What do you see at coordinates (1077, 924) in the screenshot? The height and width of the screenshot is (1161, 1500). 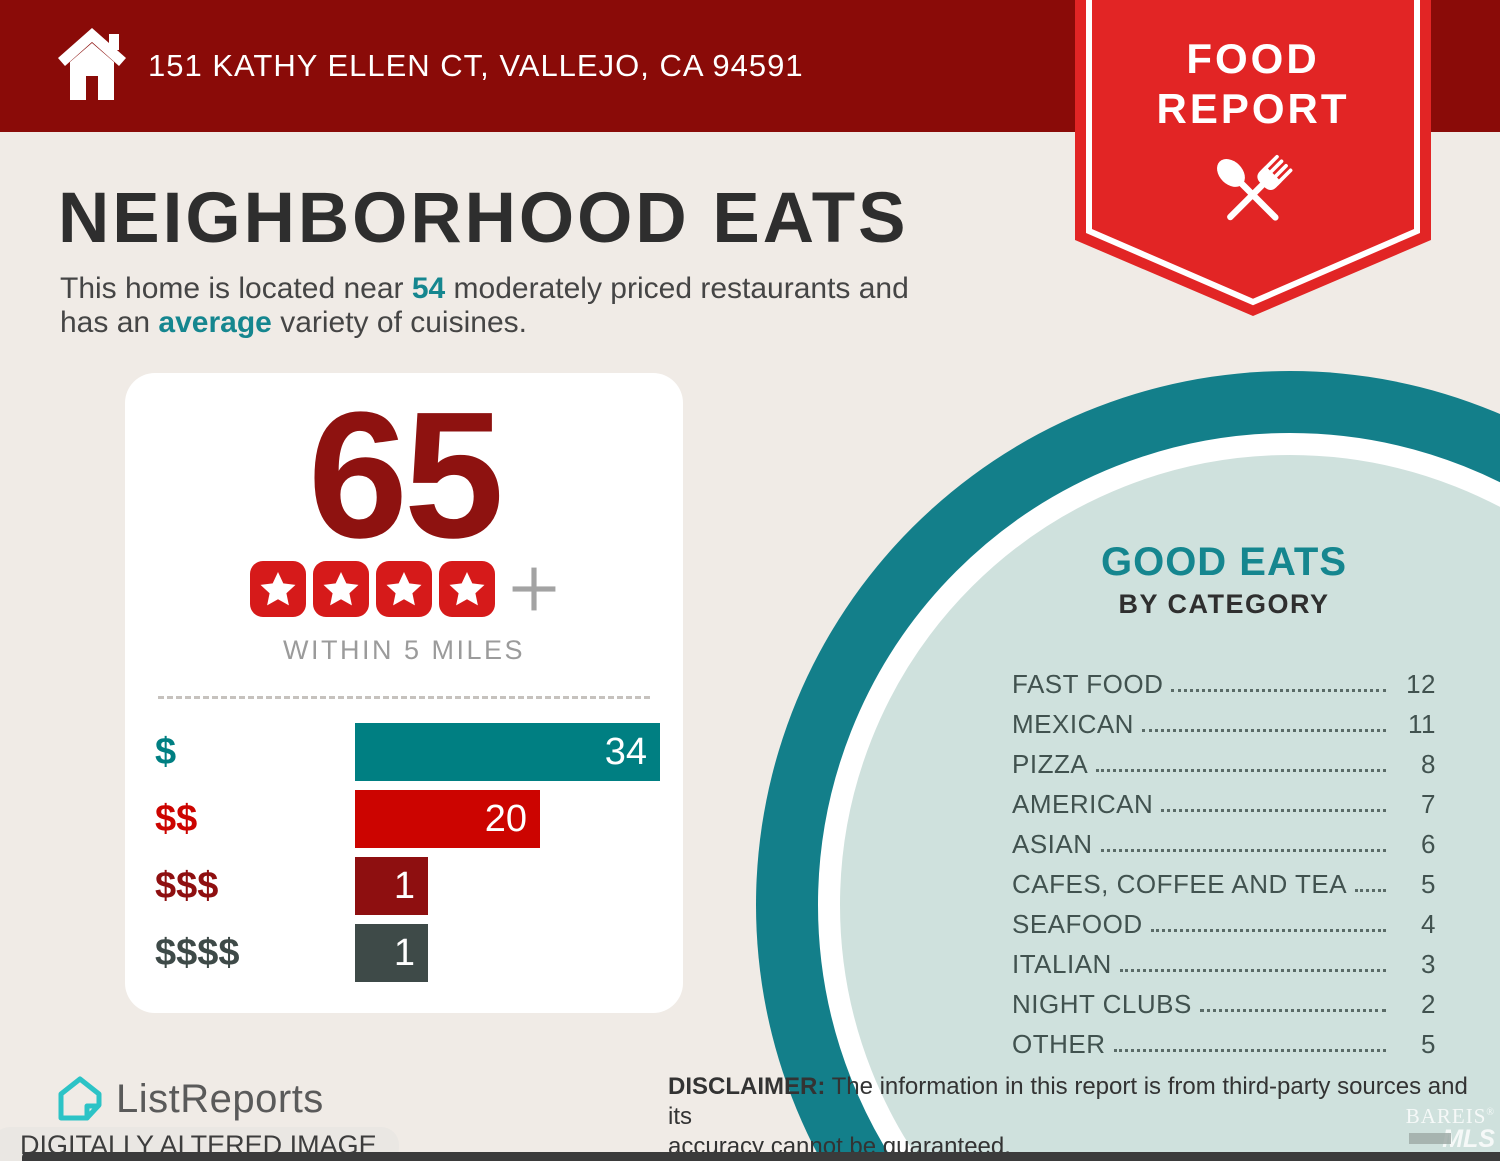 I see `category-label: SEAFOOD` at bounding box center [1077, 924].